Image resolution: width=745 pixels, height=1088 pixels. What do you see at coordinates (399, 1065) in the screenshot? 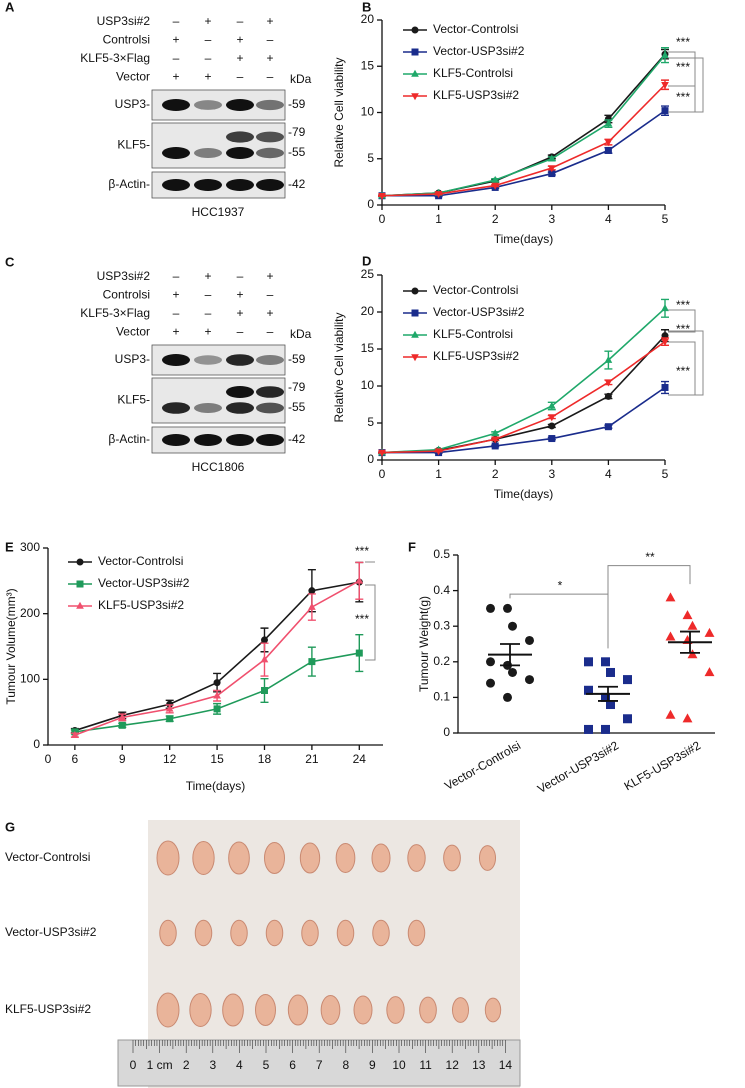
I see `ruler-label: 10` at bounding box center [399, 1065].